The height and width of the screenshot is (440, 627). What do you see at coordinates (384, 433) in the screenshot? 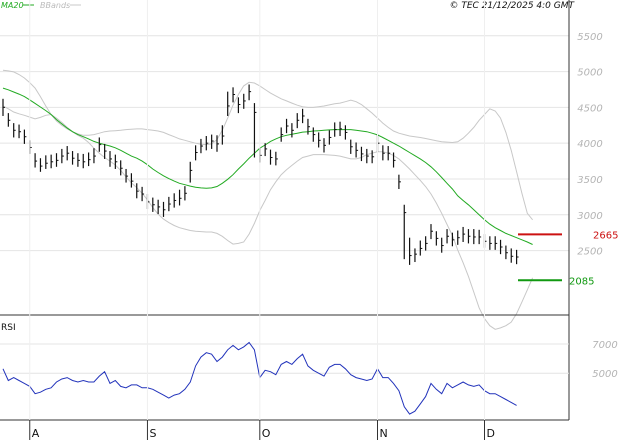
I see `x-tick-label: N` at bounding box center [384, 433].